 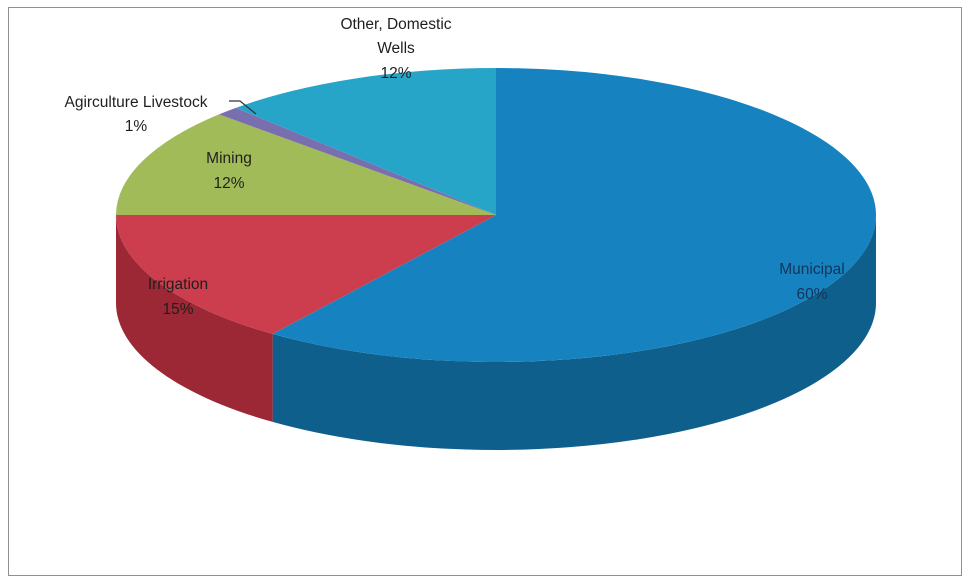 What do you see at coordinates (194, 318) in the screenshot?
I see `pie-side-irrigation` at bounding box center [194, 318].